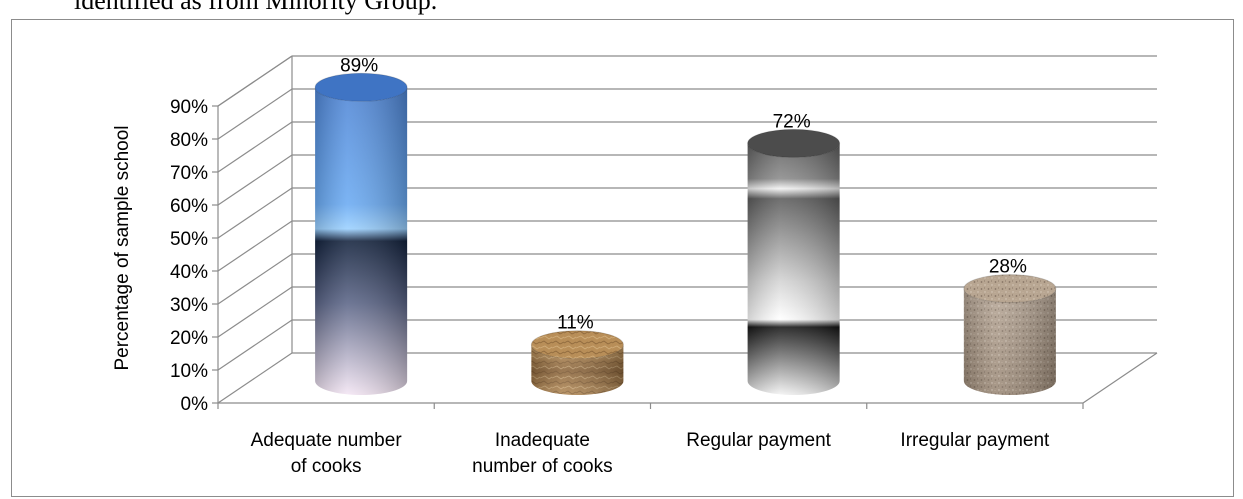 The width and height of the screenshot is (1243, 499). I want to click on x-tick-label: Irregular payment, so click(975, 440).